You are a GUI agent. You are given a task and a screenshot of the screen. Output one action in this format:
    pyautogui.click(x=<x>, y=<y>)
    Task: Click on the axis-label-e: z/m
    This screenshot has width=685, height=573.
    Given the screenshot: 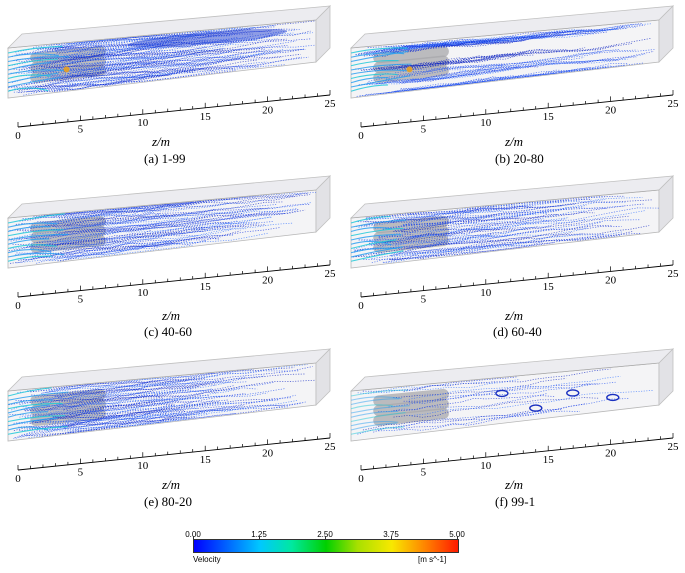 What is the action you would take?
    pyautogui.click(x=171, y=484)
    